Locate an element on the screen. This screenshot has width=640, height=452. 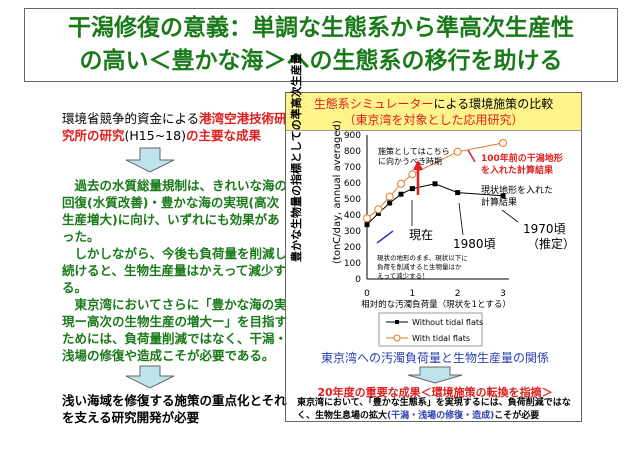
y-tick-label: 900 is located at coordinates (352, 136).